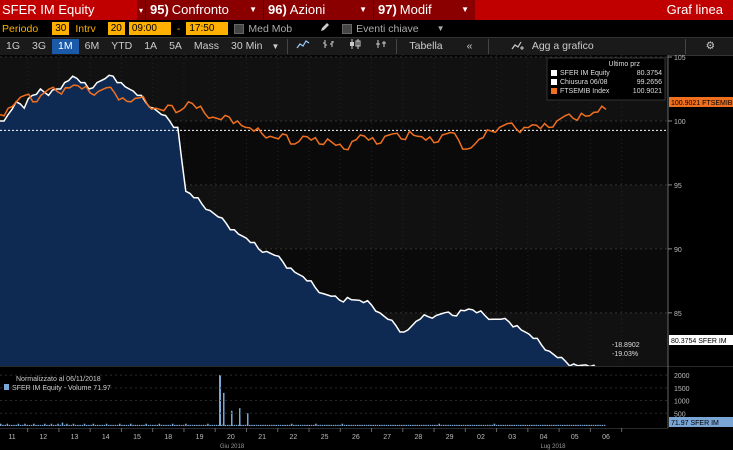 Image resolution: width=733 pixels, height=450 pixels. I want to click on interval-input: 20, so click(116, 28).